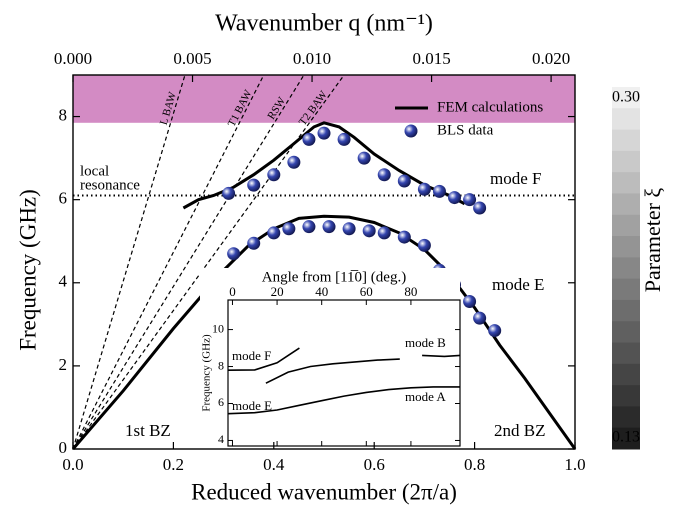  What do you see at coordinates (251, 355) in the screenshot?
I see `inset-annotation: mode F` at bounding box center [251, 355].